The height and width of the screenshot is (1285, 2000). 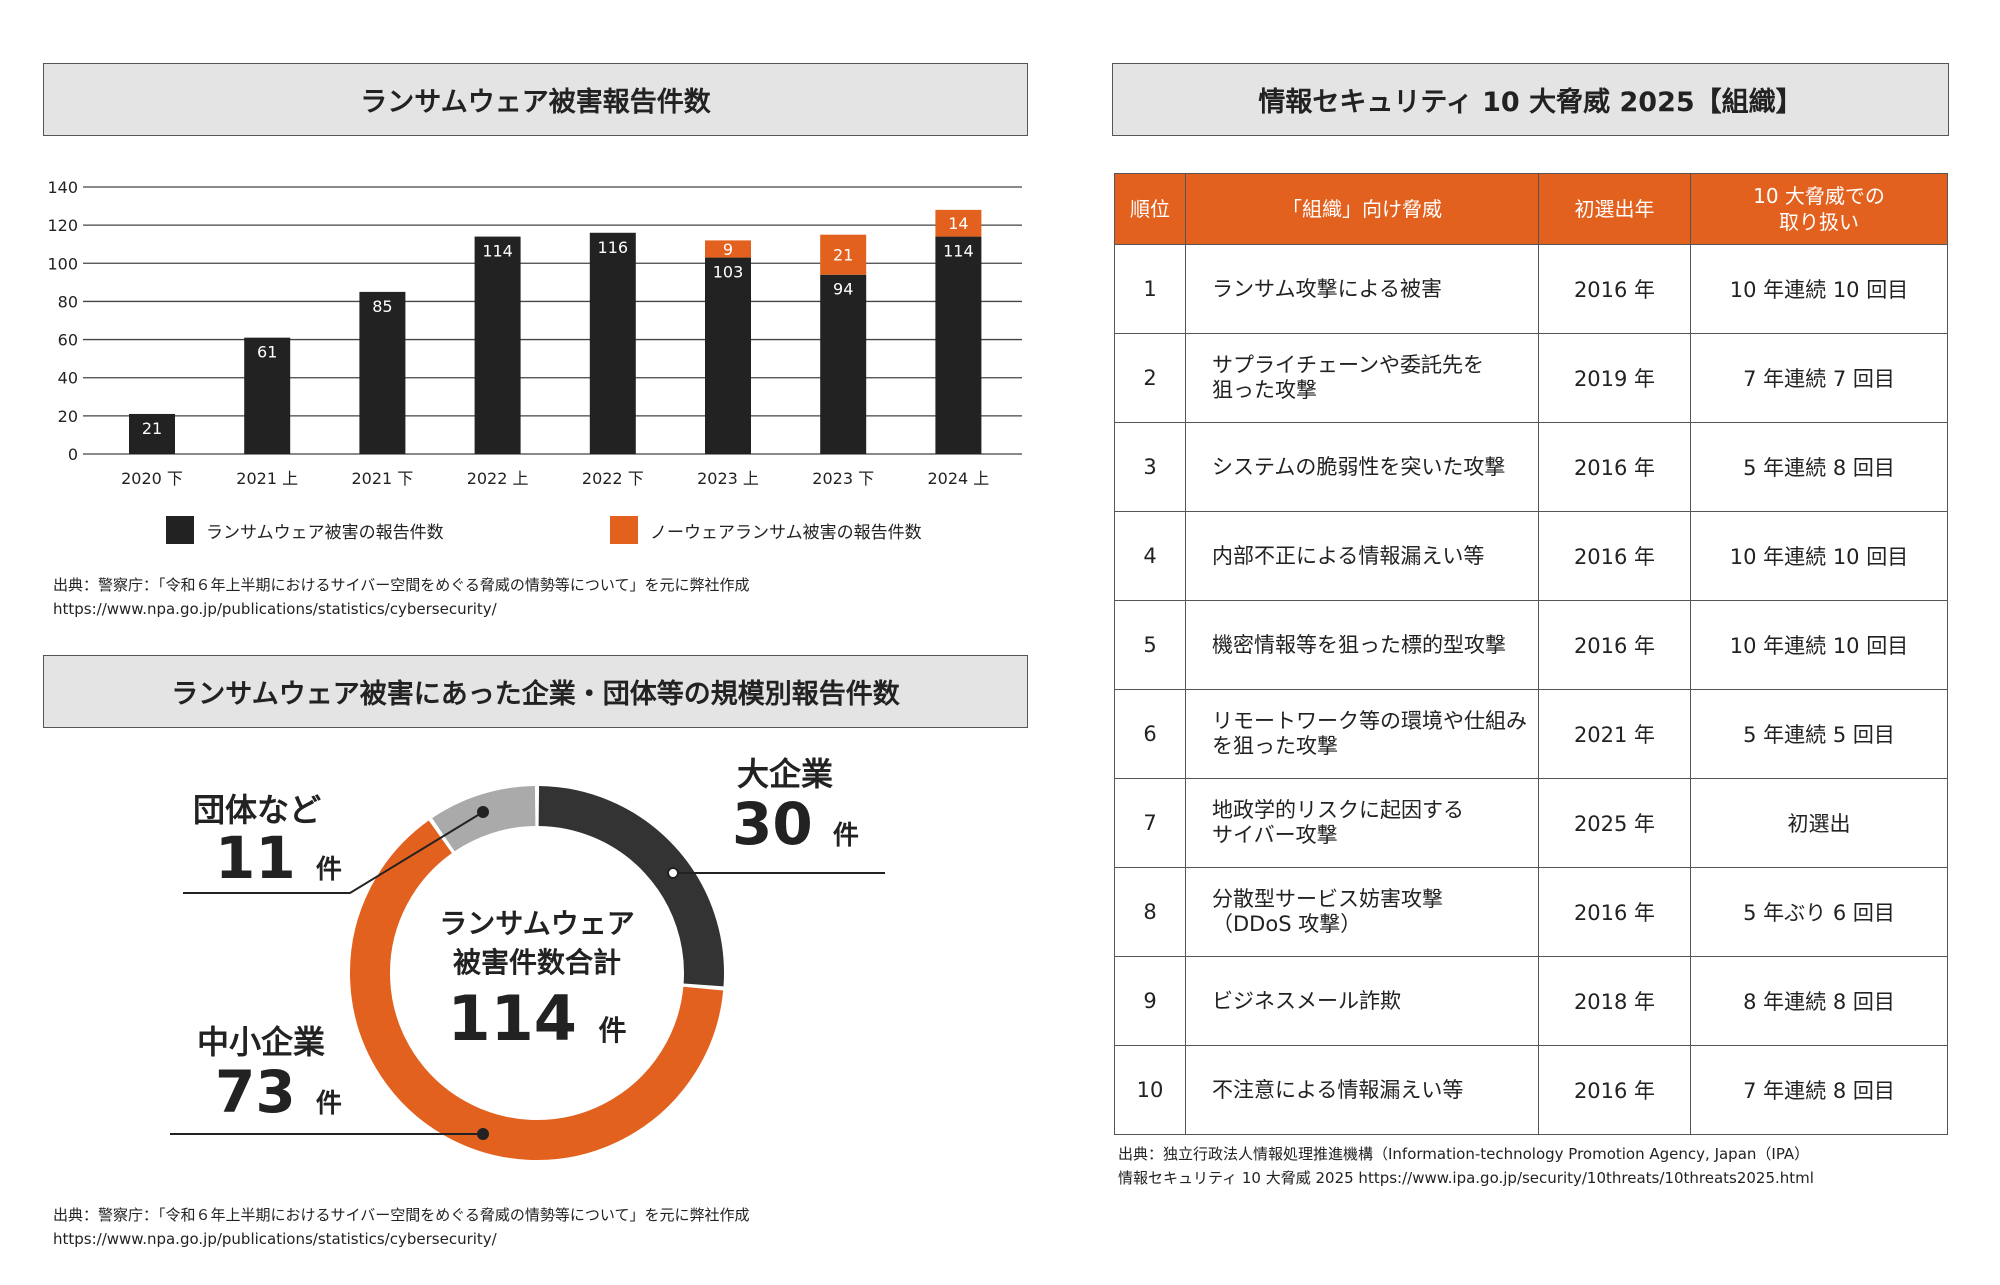 What do you see at coordinates (1819, 209) in the screenshot?
I see `header-times: 10 大脅威での 取り扱い` at bounding box center [1819, 209].